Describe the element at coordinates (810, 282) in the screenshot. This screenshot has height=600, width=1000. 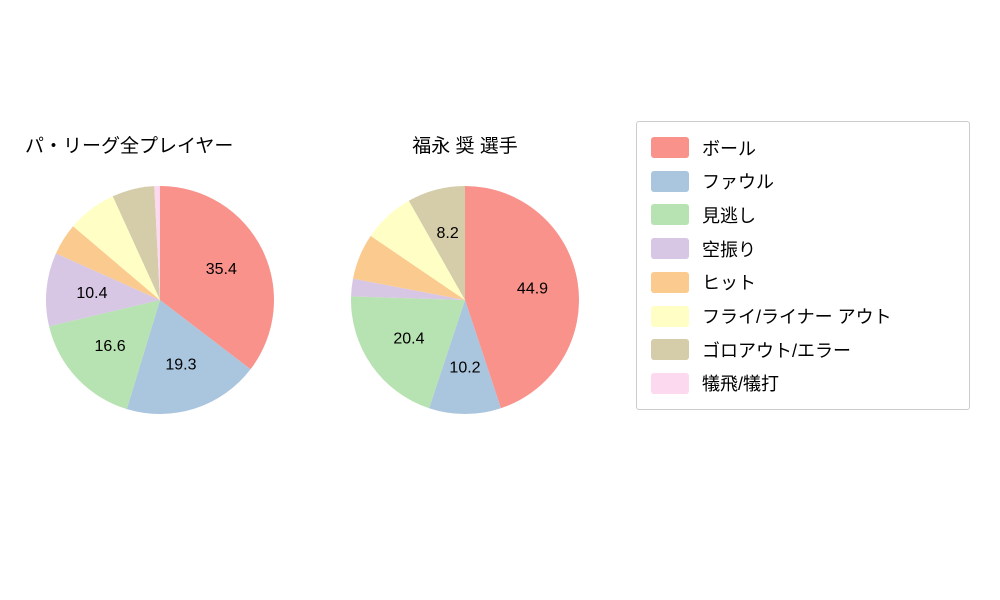
I see `legend-item: ヒット` at that location.